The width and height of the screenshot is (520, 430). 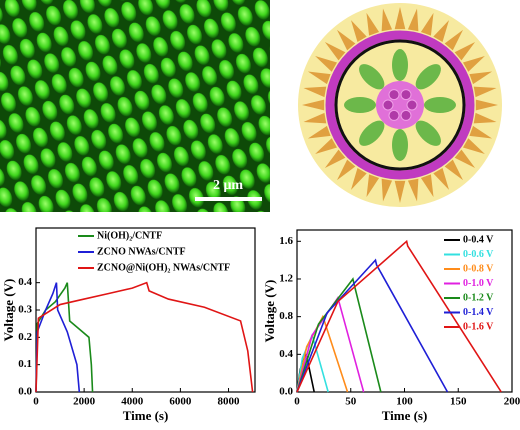 I want to click on x-tick-label: 200, so click(x=512, y=402).